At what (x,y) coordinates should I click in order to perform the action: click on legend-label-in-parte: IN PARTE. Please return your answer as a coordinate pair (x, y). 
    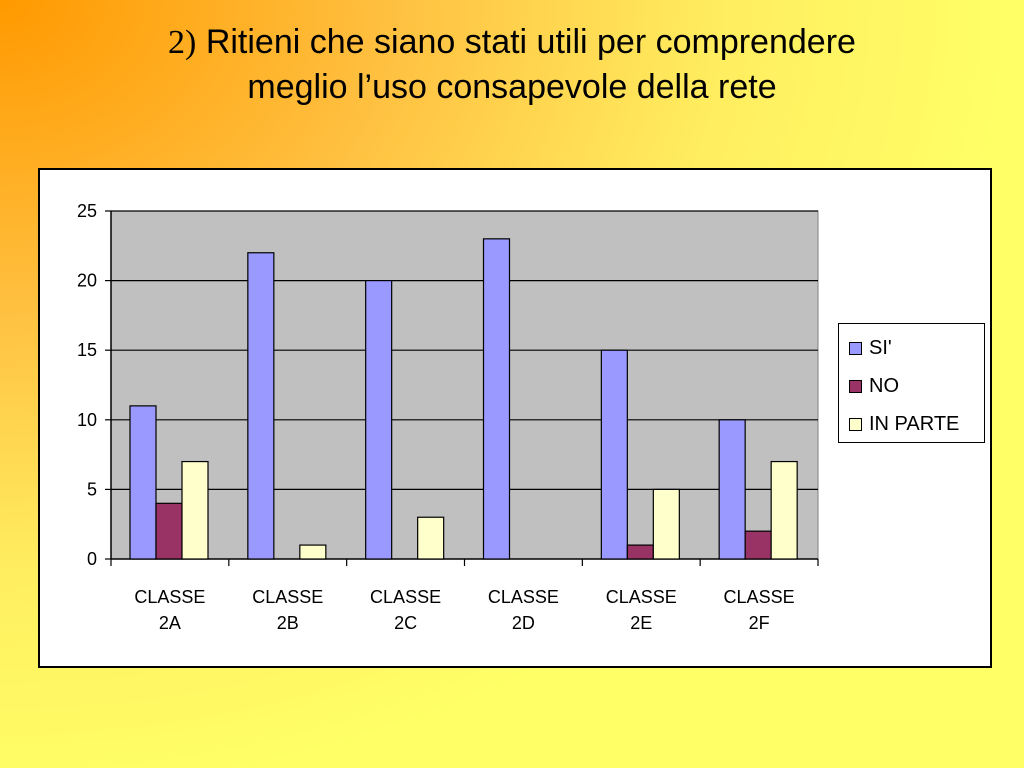
    Looking at the image, I should click on (914, 423).